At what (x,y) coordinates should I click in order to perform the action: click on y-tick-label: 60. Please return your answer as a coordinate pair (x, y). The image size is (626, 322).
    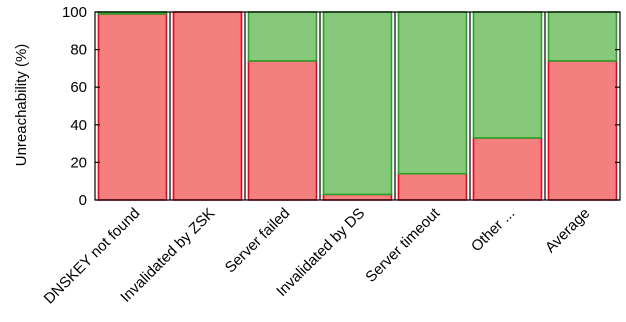
    Looking at the image, I should click on (78, 87).